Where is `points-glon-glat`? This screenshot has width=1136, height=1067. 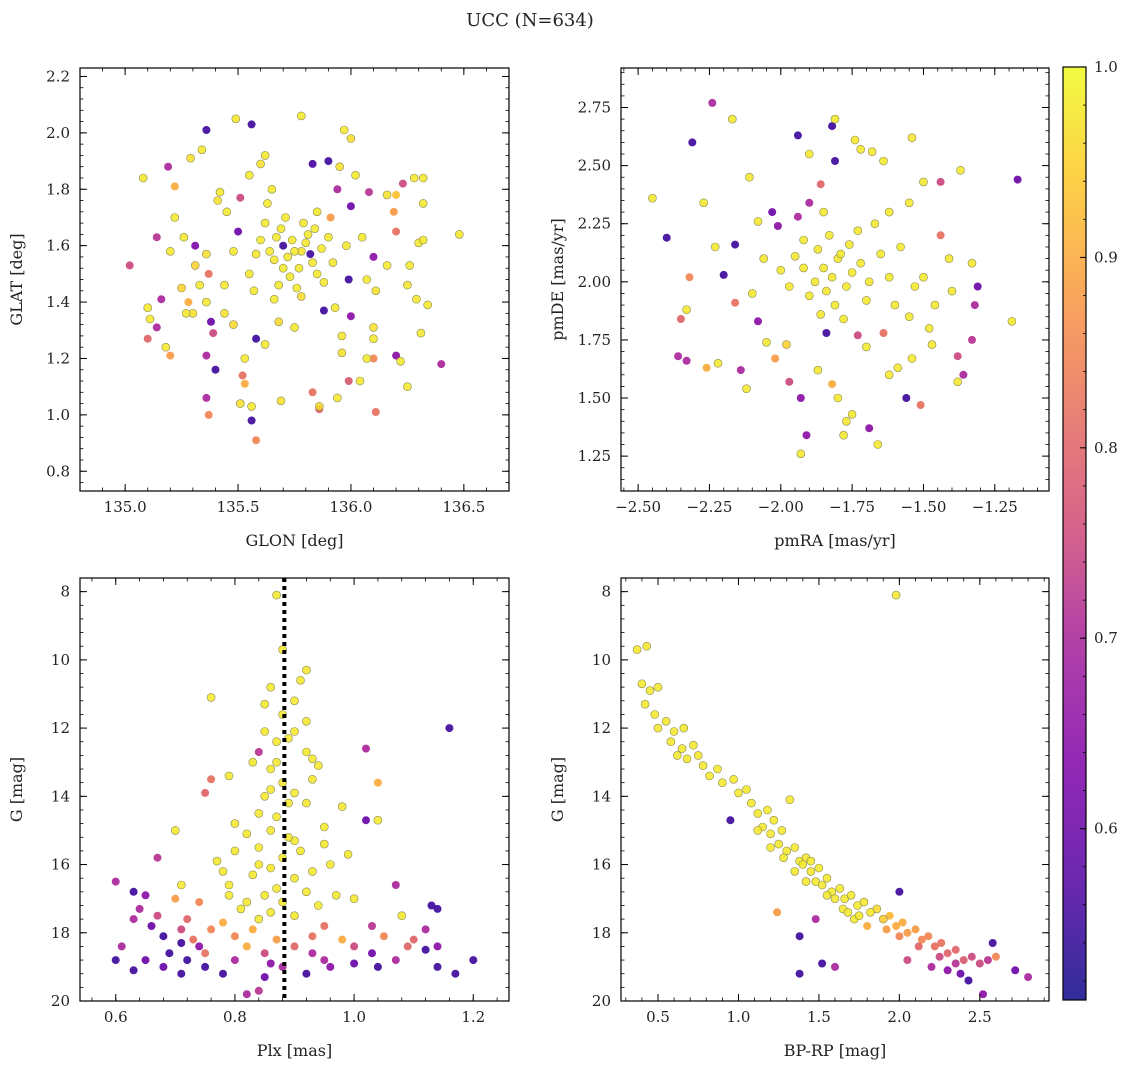
points-glon-glat is located at coordinates (294, 278).